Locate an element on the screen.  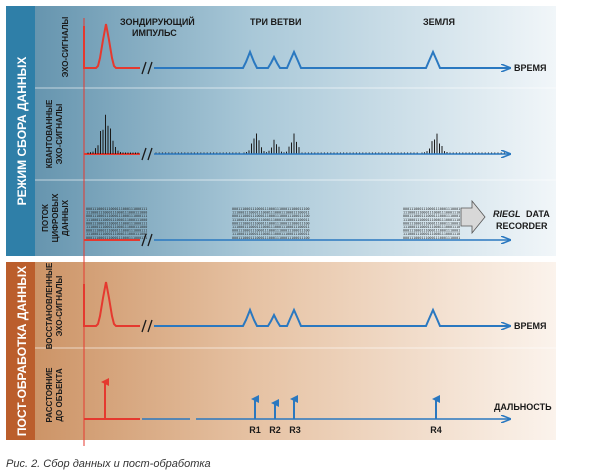
probe-pulse-red-trace is located at coordinates (111, 46).